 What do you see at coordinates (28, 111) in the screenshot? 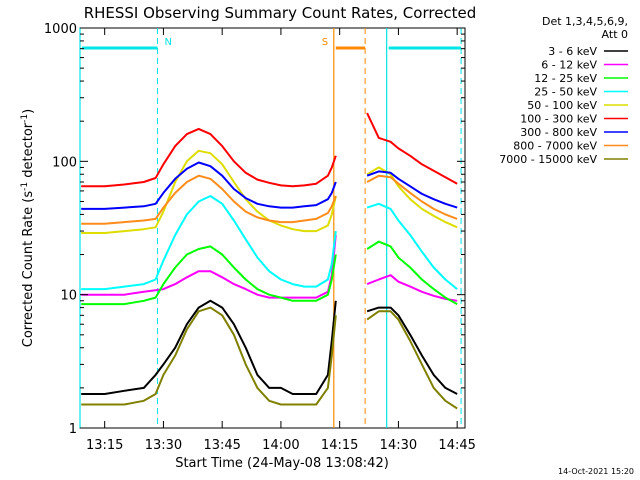
I see `y-axis-label-post: )` at bounding box center [28, 111].